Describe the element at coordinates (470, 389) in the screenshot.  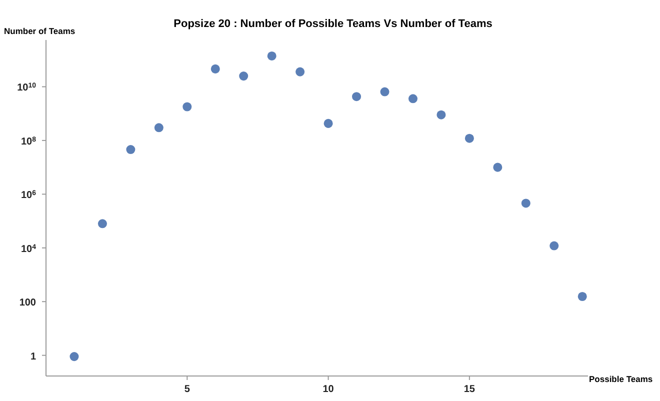
I see `x-tick-label: 15` at that location.